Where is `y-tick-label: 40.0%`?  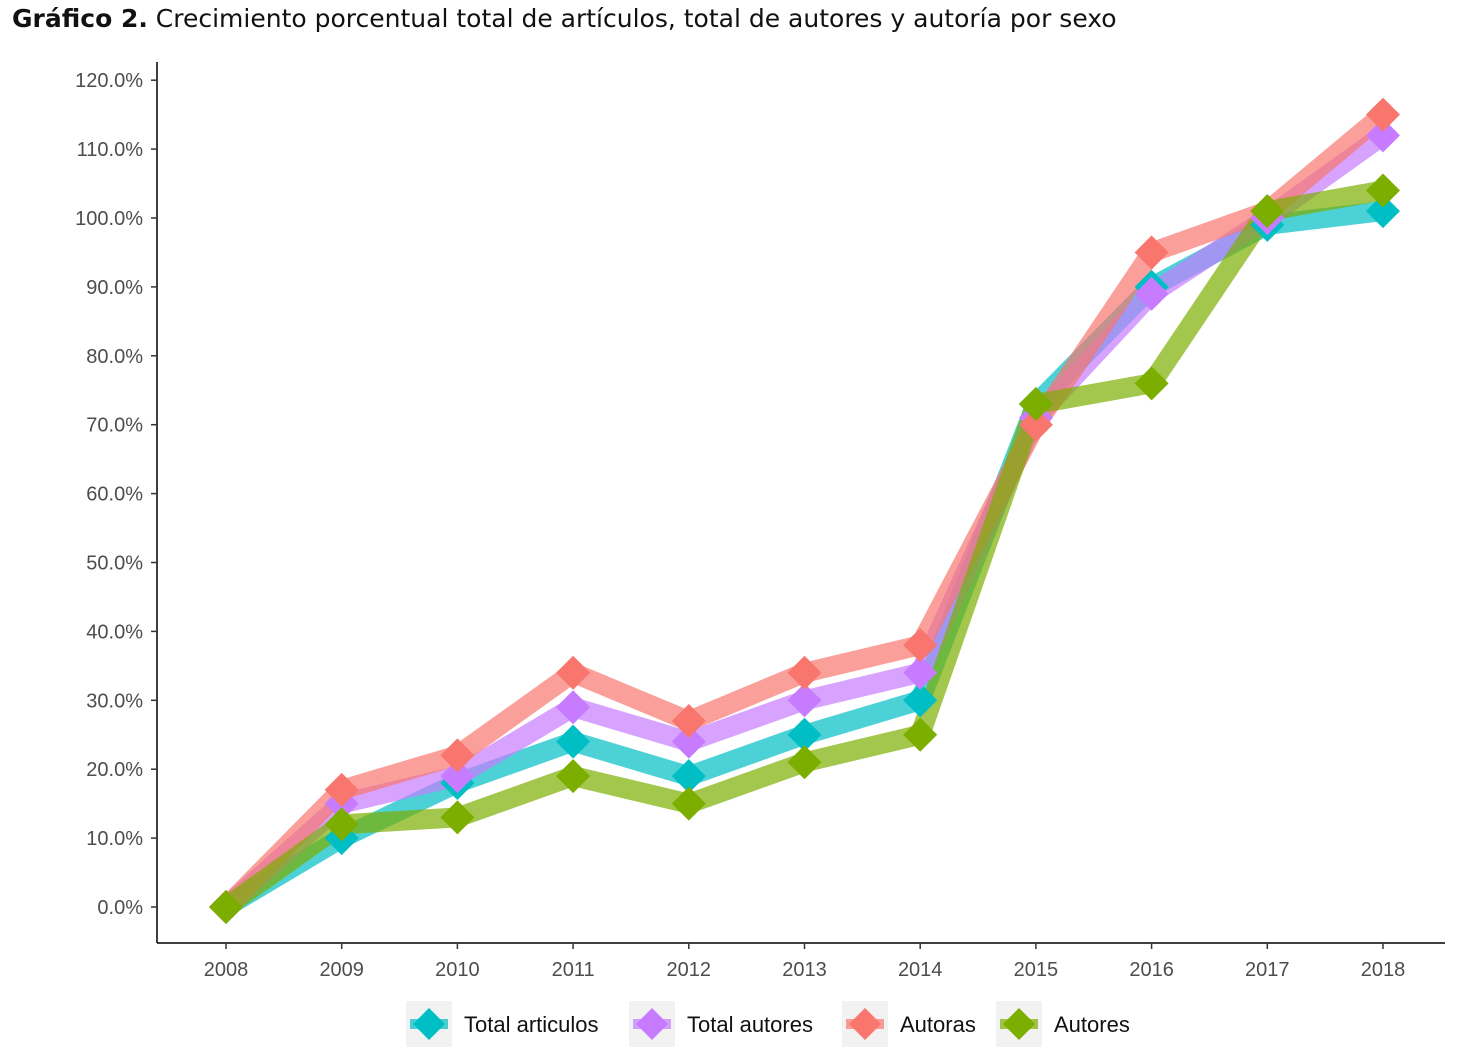 y-tick-label: 40.0% is located at coordinates (114, 632).